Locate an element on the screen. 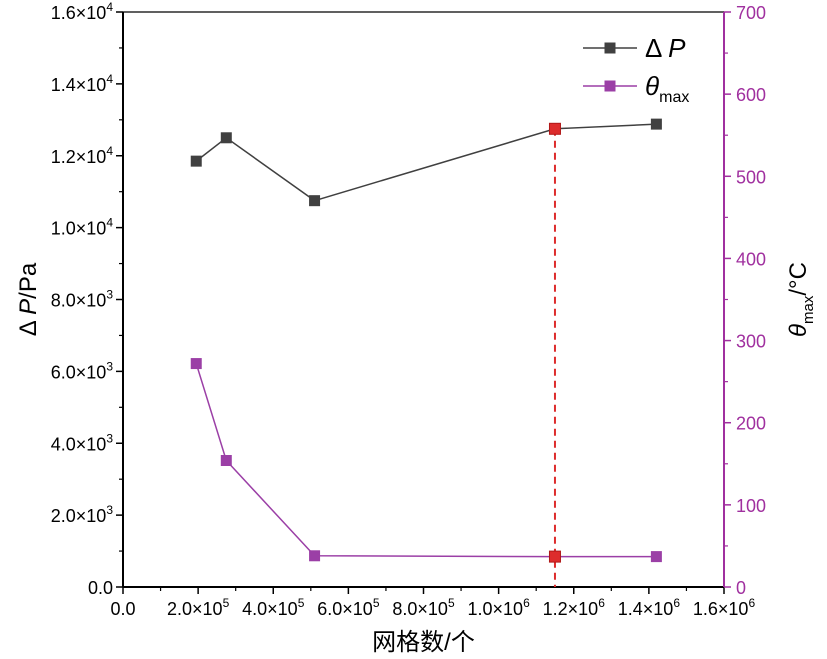  right-y-tick-label: 400 is located at coordinates (751, 259).